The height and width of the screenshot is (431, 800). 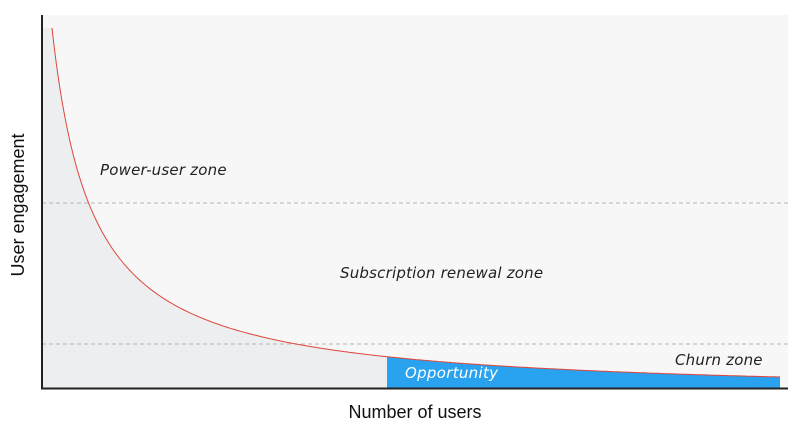 I want to click on x-axis-label: Number of users, so click(x=414, y=412).